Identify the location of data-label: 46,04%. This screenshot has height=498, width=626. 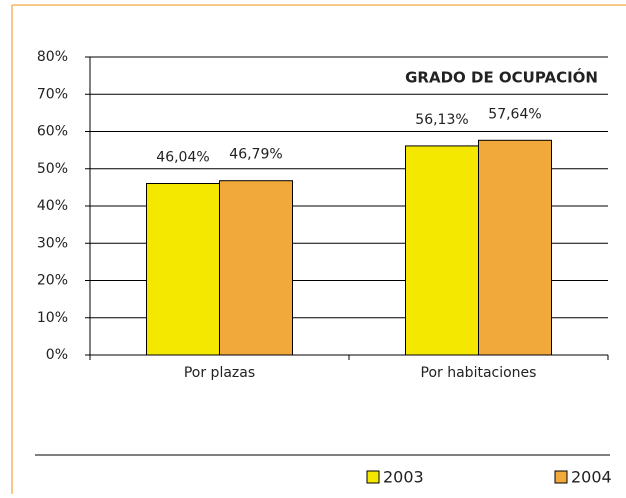
(182, 158).